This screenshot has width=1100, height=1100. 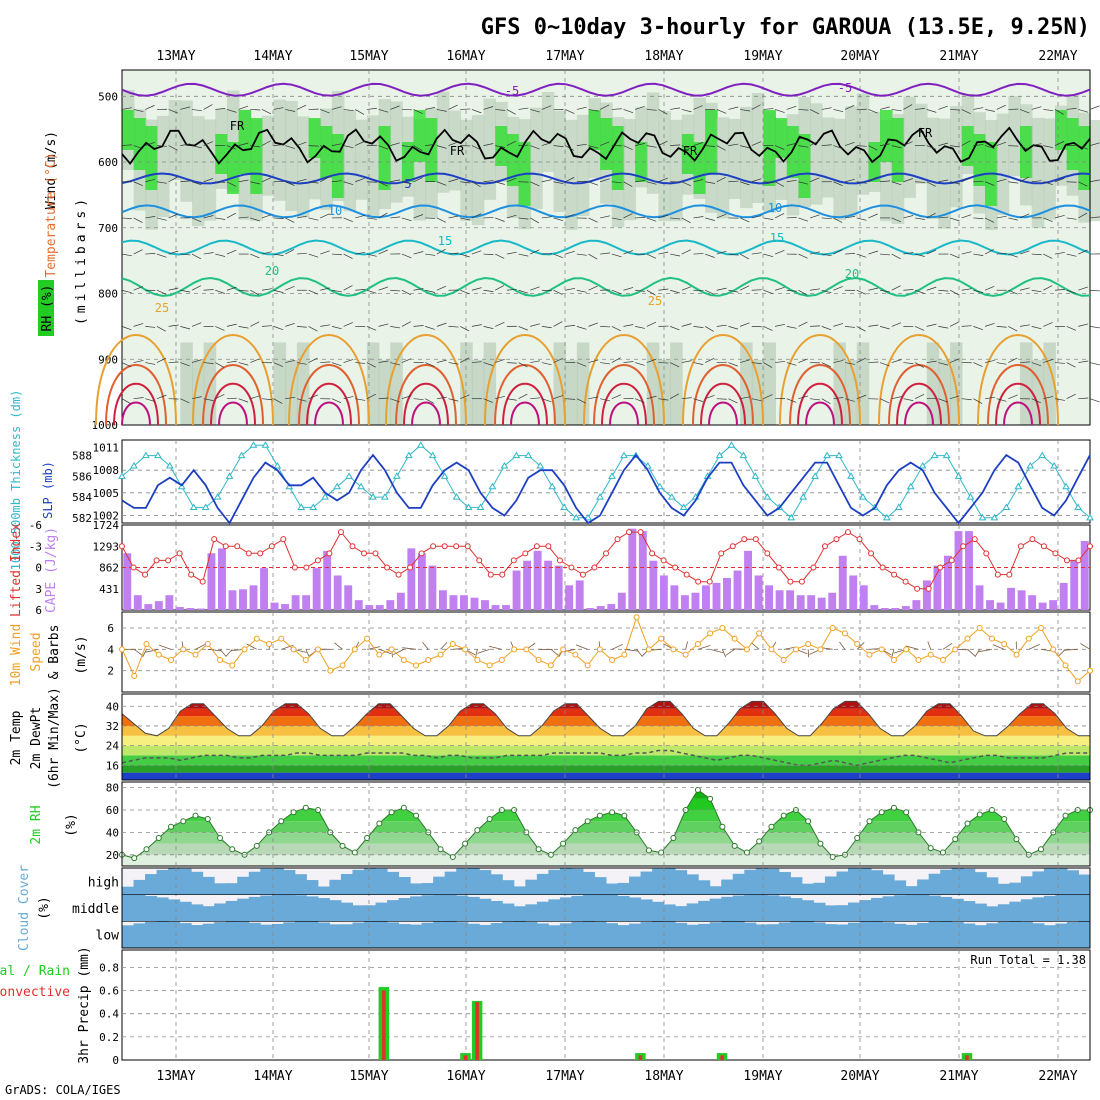 I want to click on upper-ytick: 800, so click(x=108, y=294).